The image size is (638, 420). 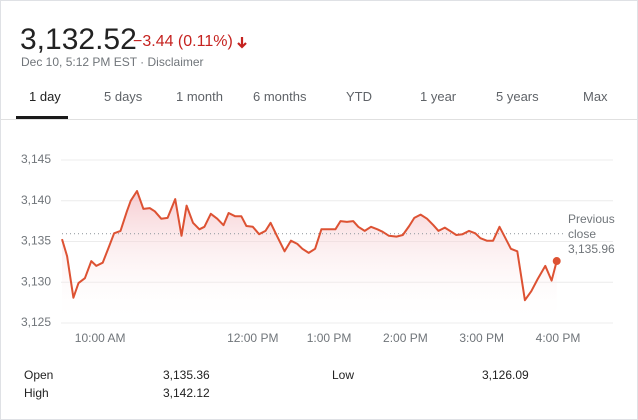 What do you see at coordinates (186, 375) in the screenshot?
I see `stat-value: 3,135.36` at bounding box center [186, 375].